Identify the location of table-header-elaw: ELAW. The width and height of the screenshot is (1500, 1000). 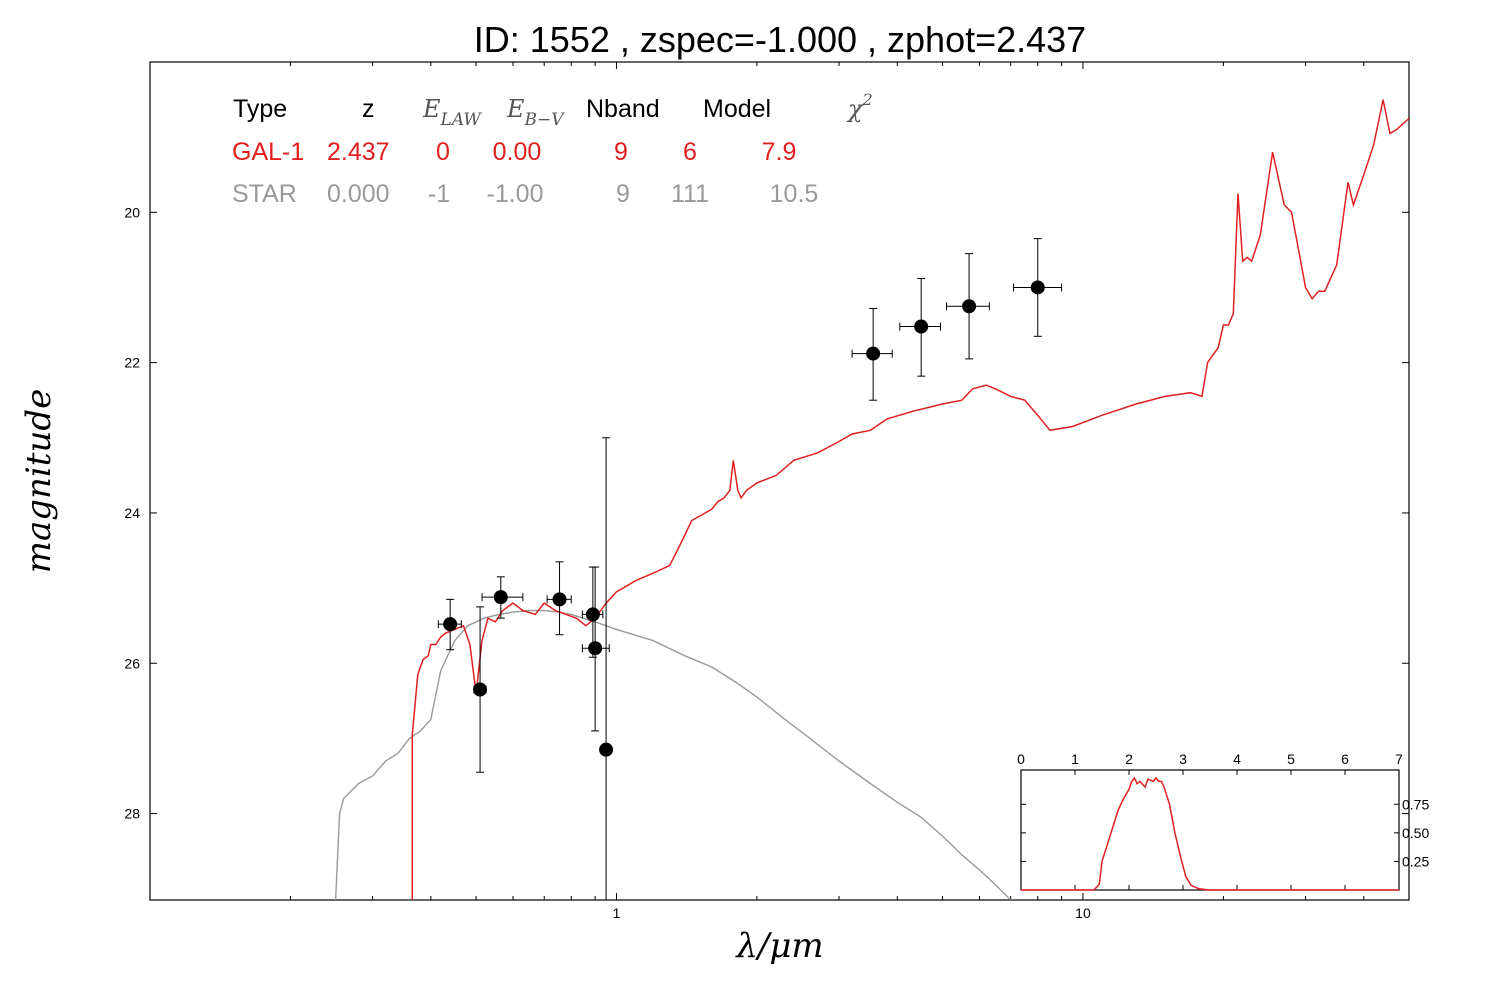
(452, 112).